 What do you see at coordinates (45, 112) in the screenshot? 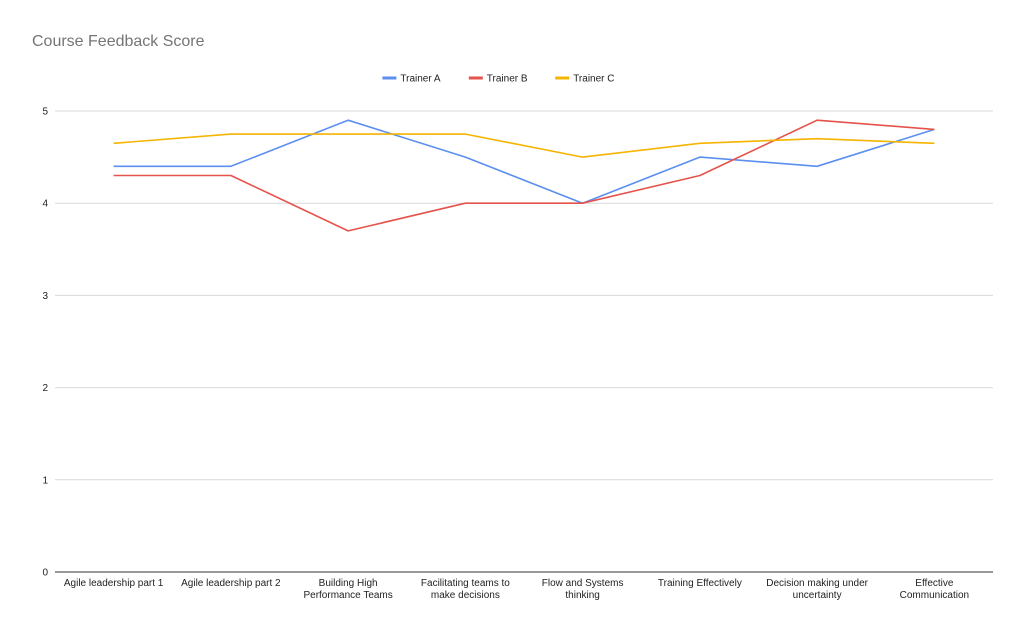
I see `y-tick-label: 5` at bounding box center [45, 112].